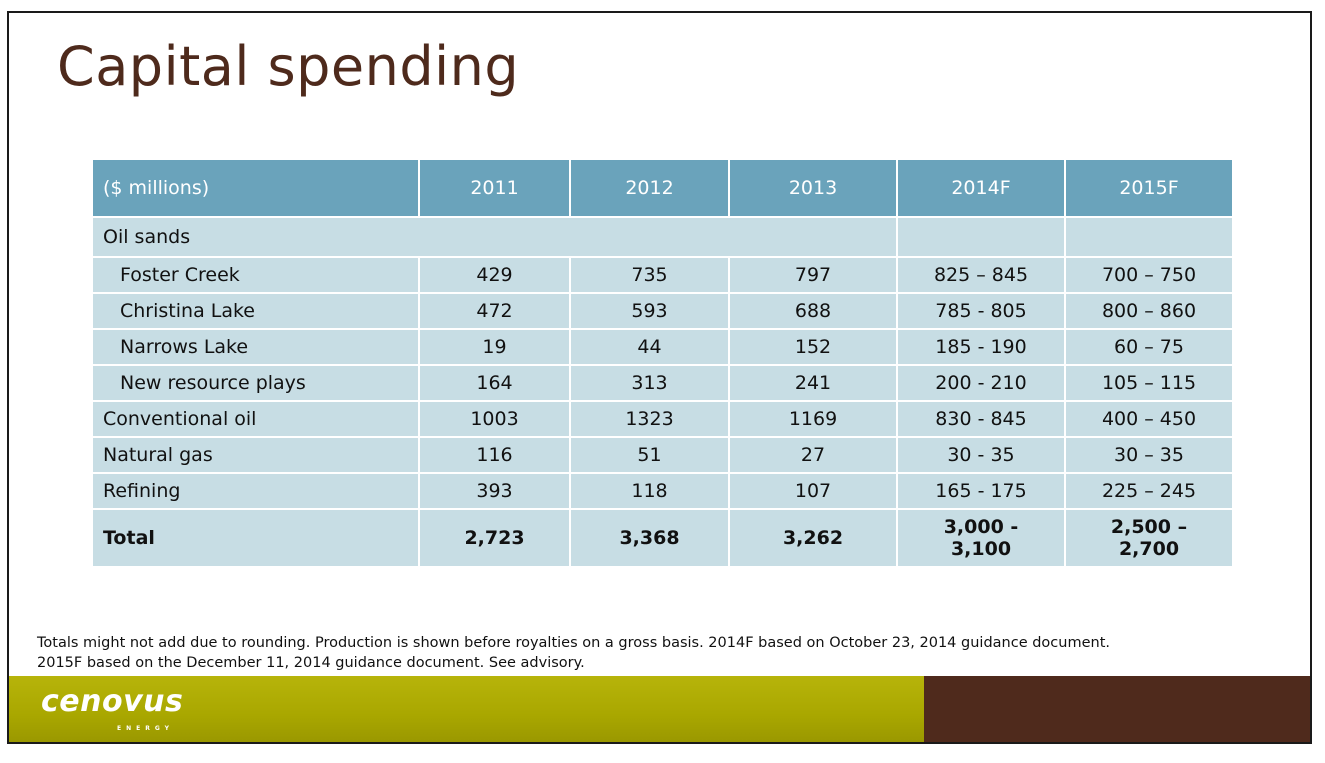 Image resolution: width=1325 pixels, height=763 pixels. I want to click on table-cell: 797, so click(813, 275).